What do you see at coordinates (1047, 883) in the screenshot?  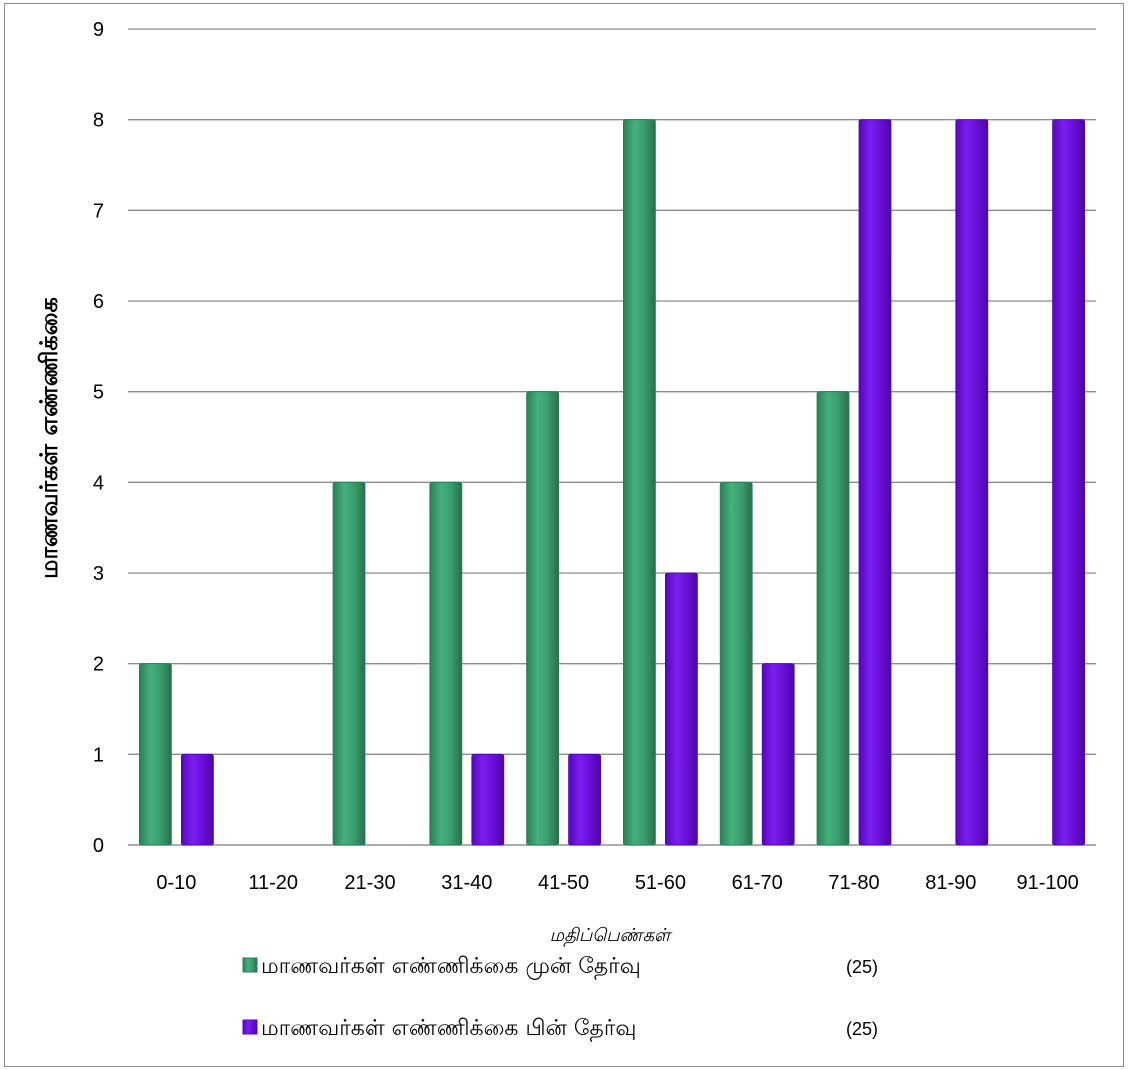 I see `x-tick-label: 91-100` at bounding box center [1047, 883].